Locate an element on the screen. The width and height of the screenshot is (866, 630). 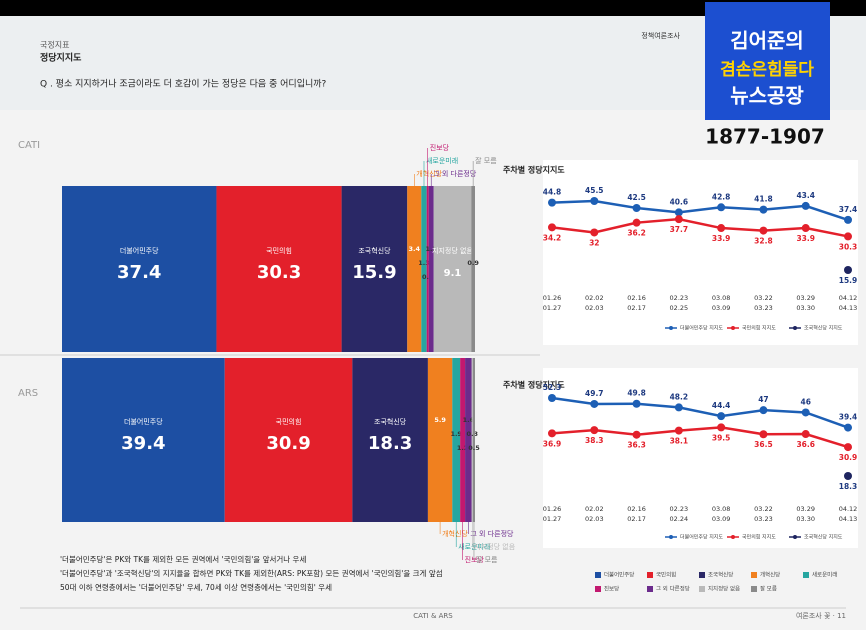
segment-name: 잘 모름 is located at coordinates (486, 161).